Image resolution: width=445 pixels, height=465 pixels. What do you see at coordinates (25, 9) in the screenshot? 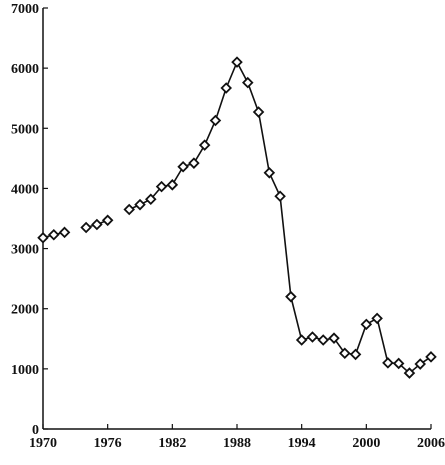
I see `y-tick-label: 7000` at bounding box center [25, 9].